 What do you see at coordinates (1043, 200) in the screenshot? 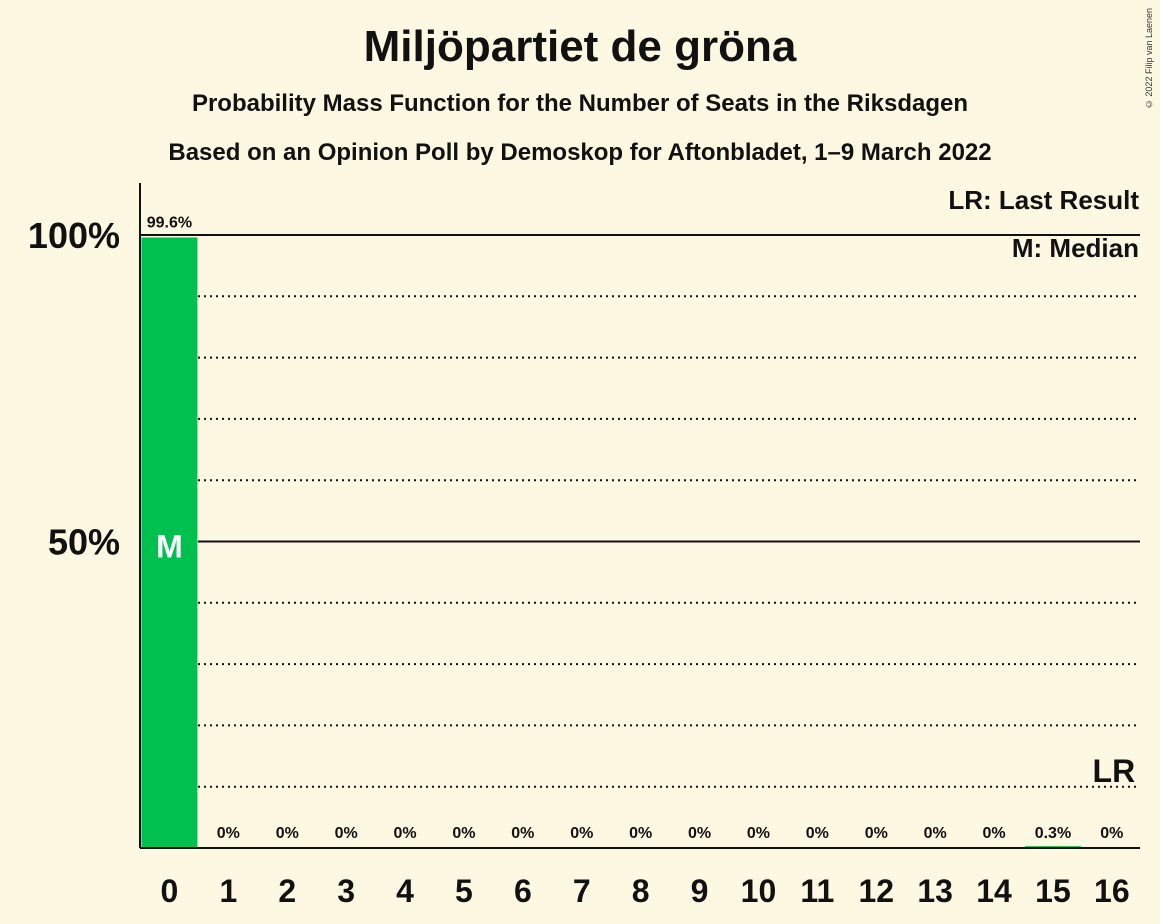
I see `legend-entry: LR: Last Result` at bounding box center [1043, 200].